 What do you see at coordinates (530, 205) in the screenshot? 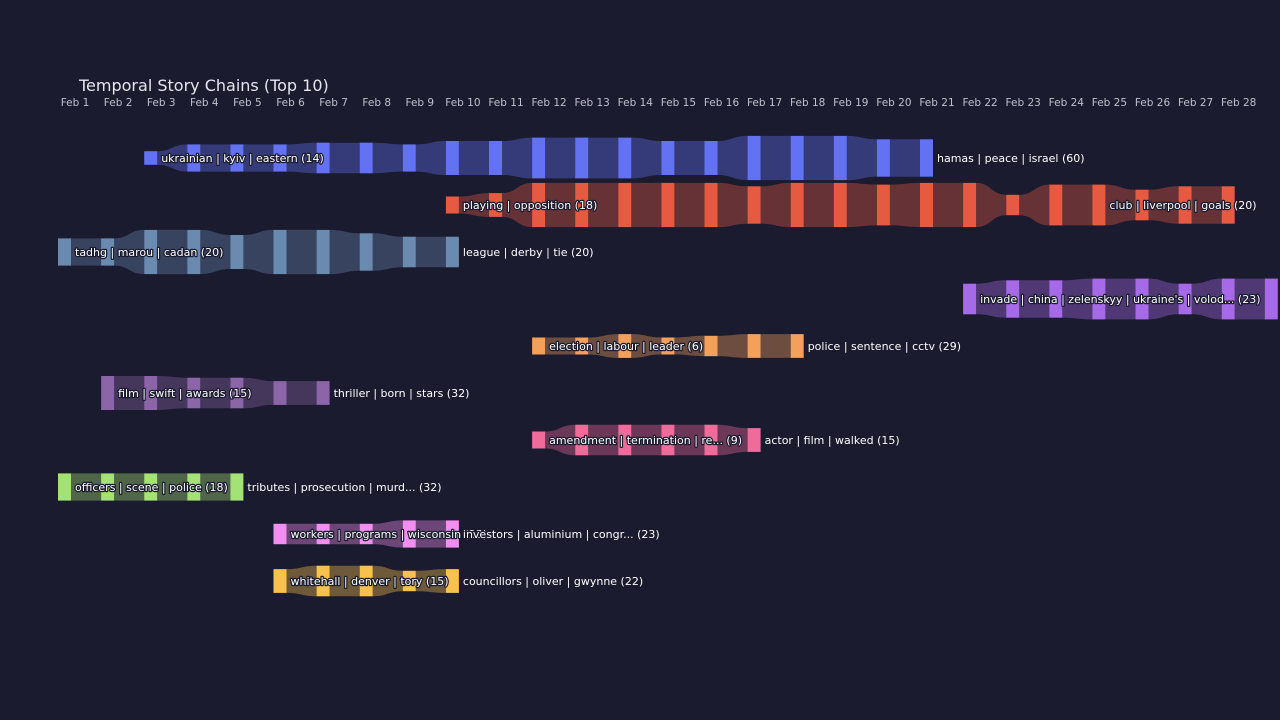
I see `chain-label: playing | opposition (18)` at bounding box center [530, 205].